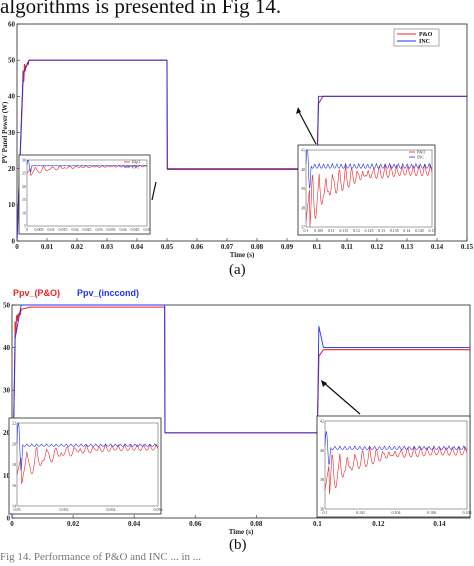 This screenshot has height=566, width=474. I want to click on inset-x-tick-label: 0.03, so click(99, 229).